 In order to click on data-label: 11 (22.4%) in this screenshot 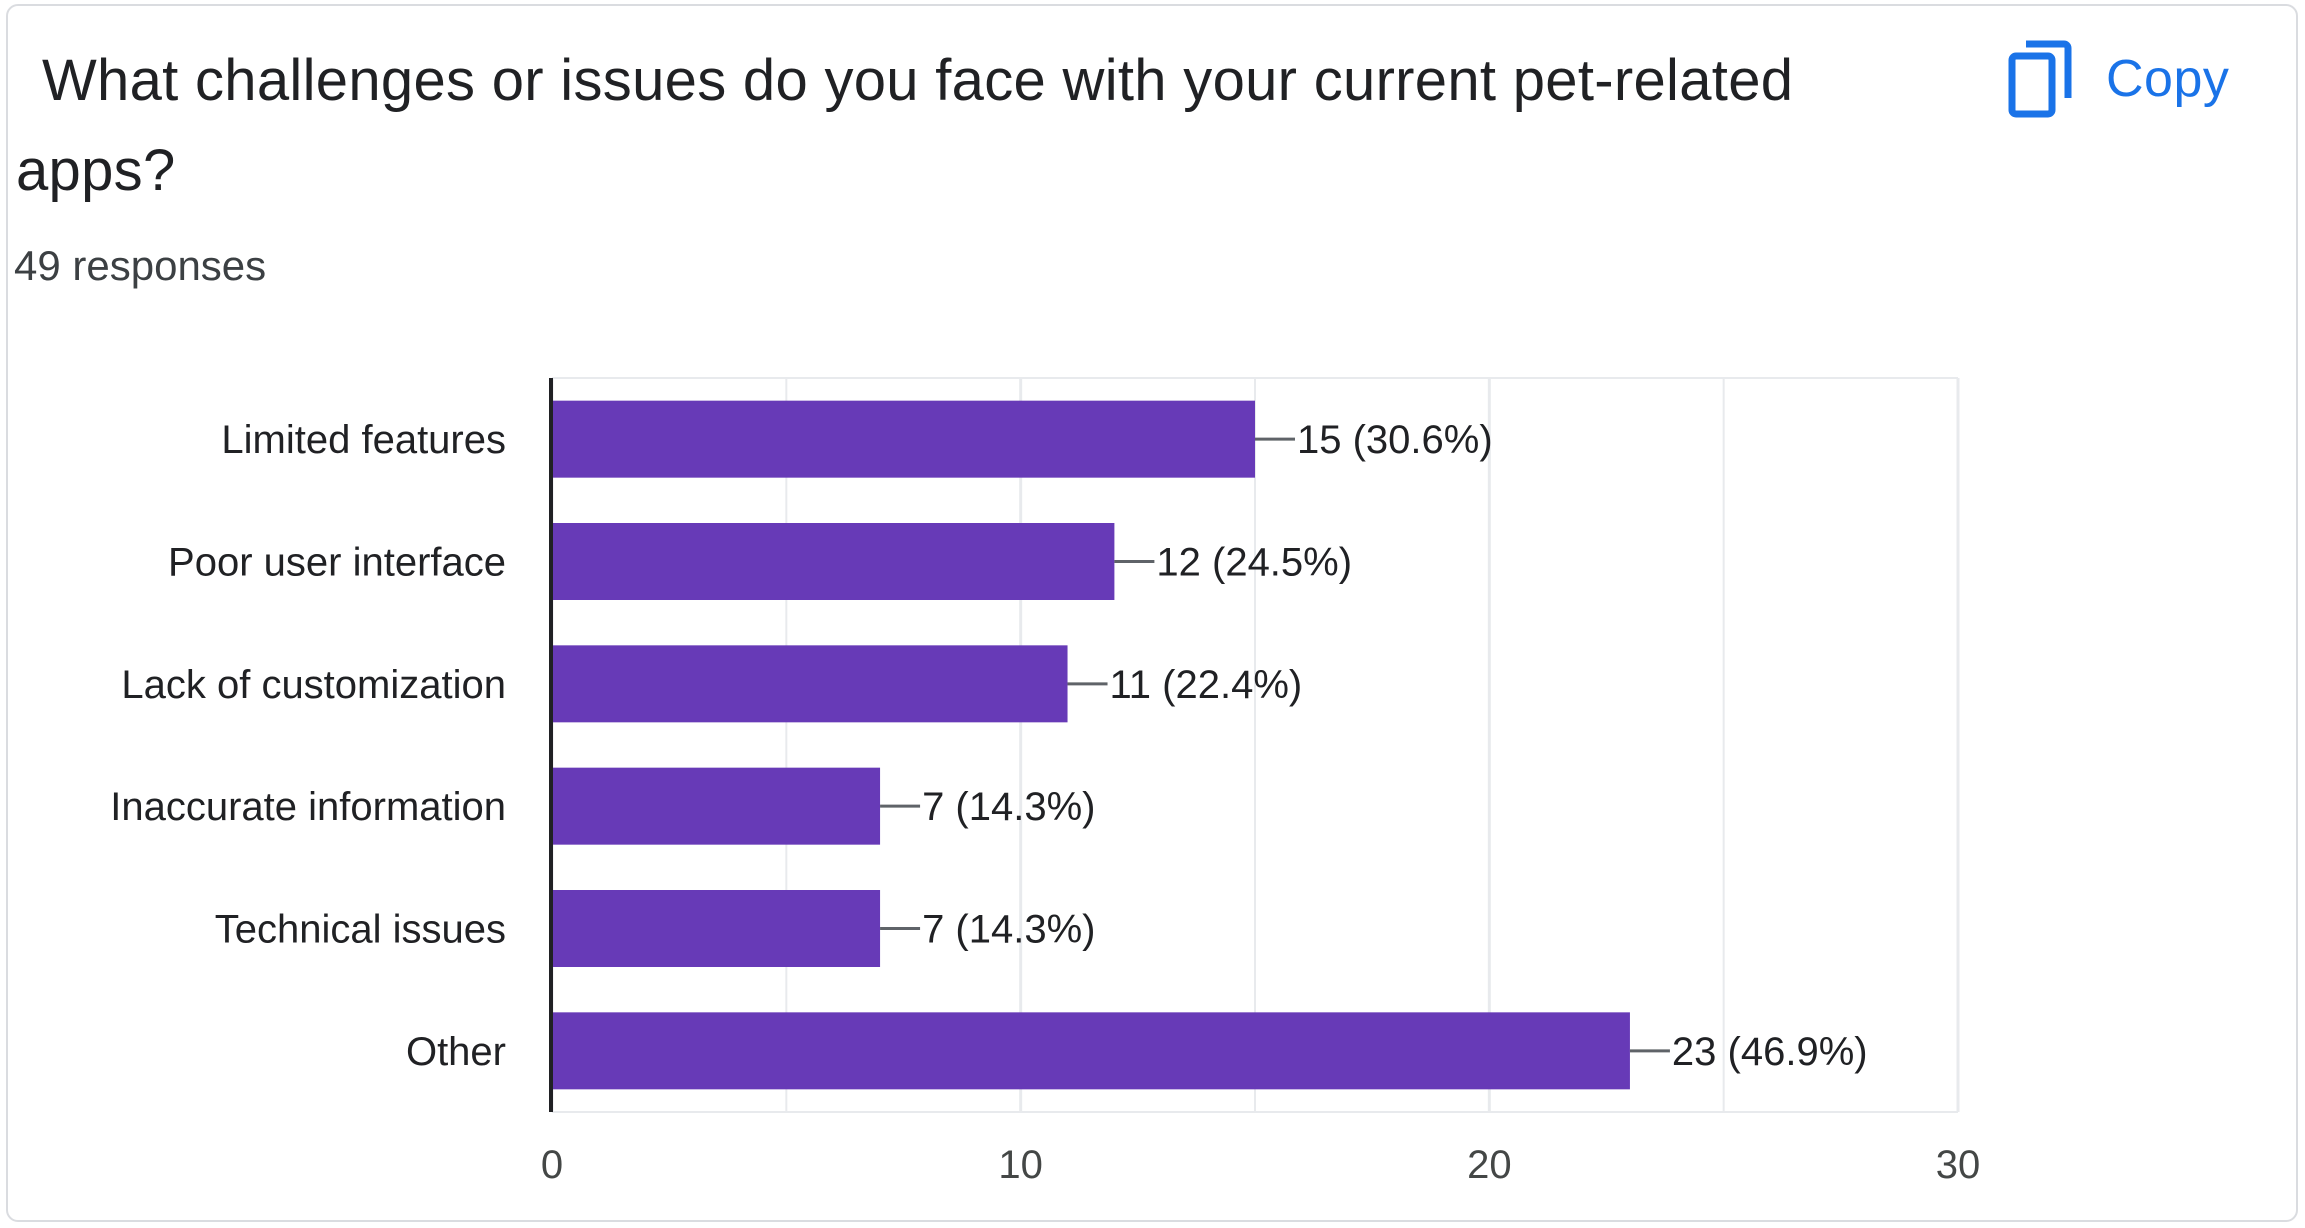, I will do `click(1206, 685)`.